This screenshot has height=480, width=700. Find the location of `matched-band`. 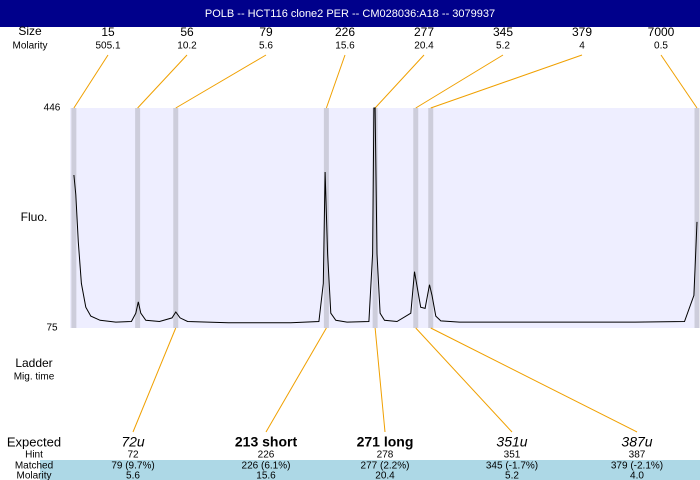

matched-band is located at coordinates (370, 470).